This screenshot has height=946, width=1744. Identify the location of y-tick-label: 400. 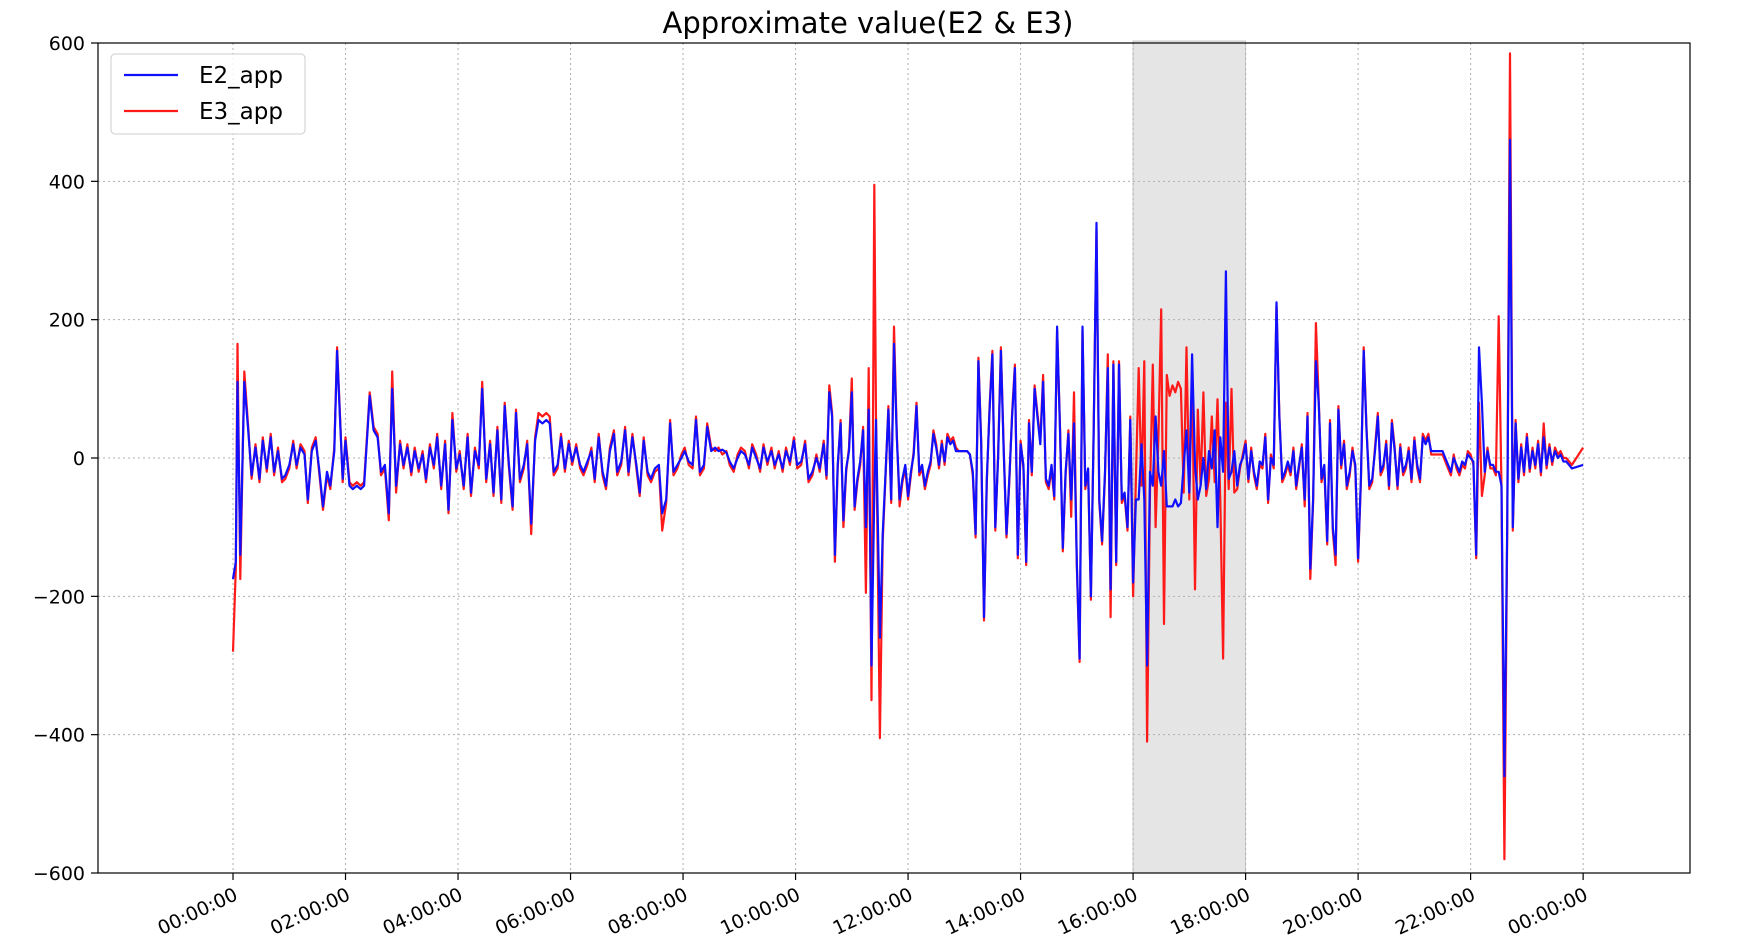
(67, 182).